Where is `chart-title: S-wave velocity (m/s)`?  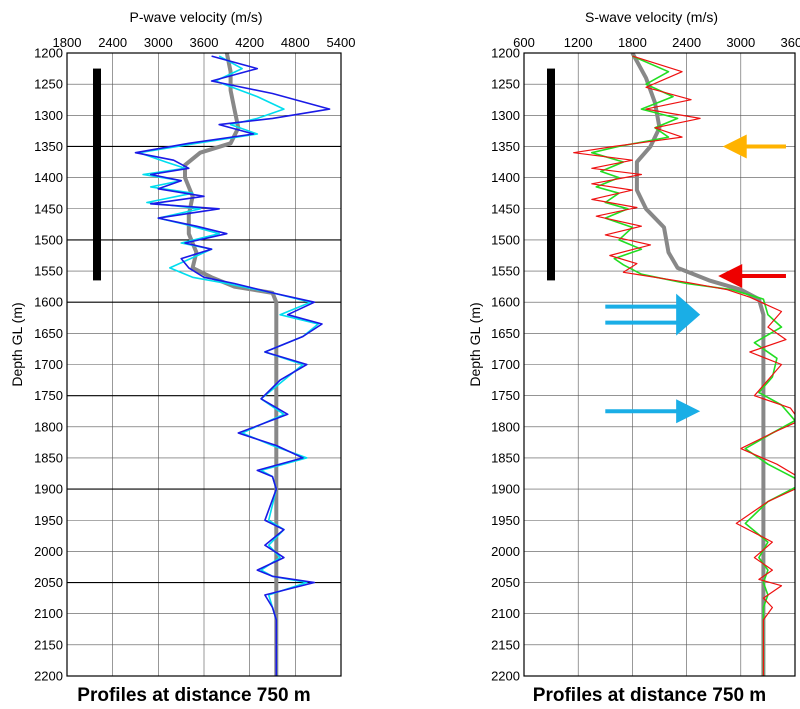
chart-title: S-wave velocity (m/s) is located at coordinates (651, 17).